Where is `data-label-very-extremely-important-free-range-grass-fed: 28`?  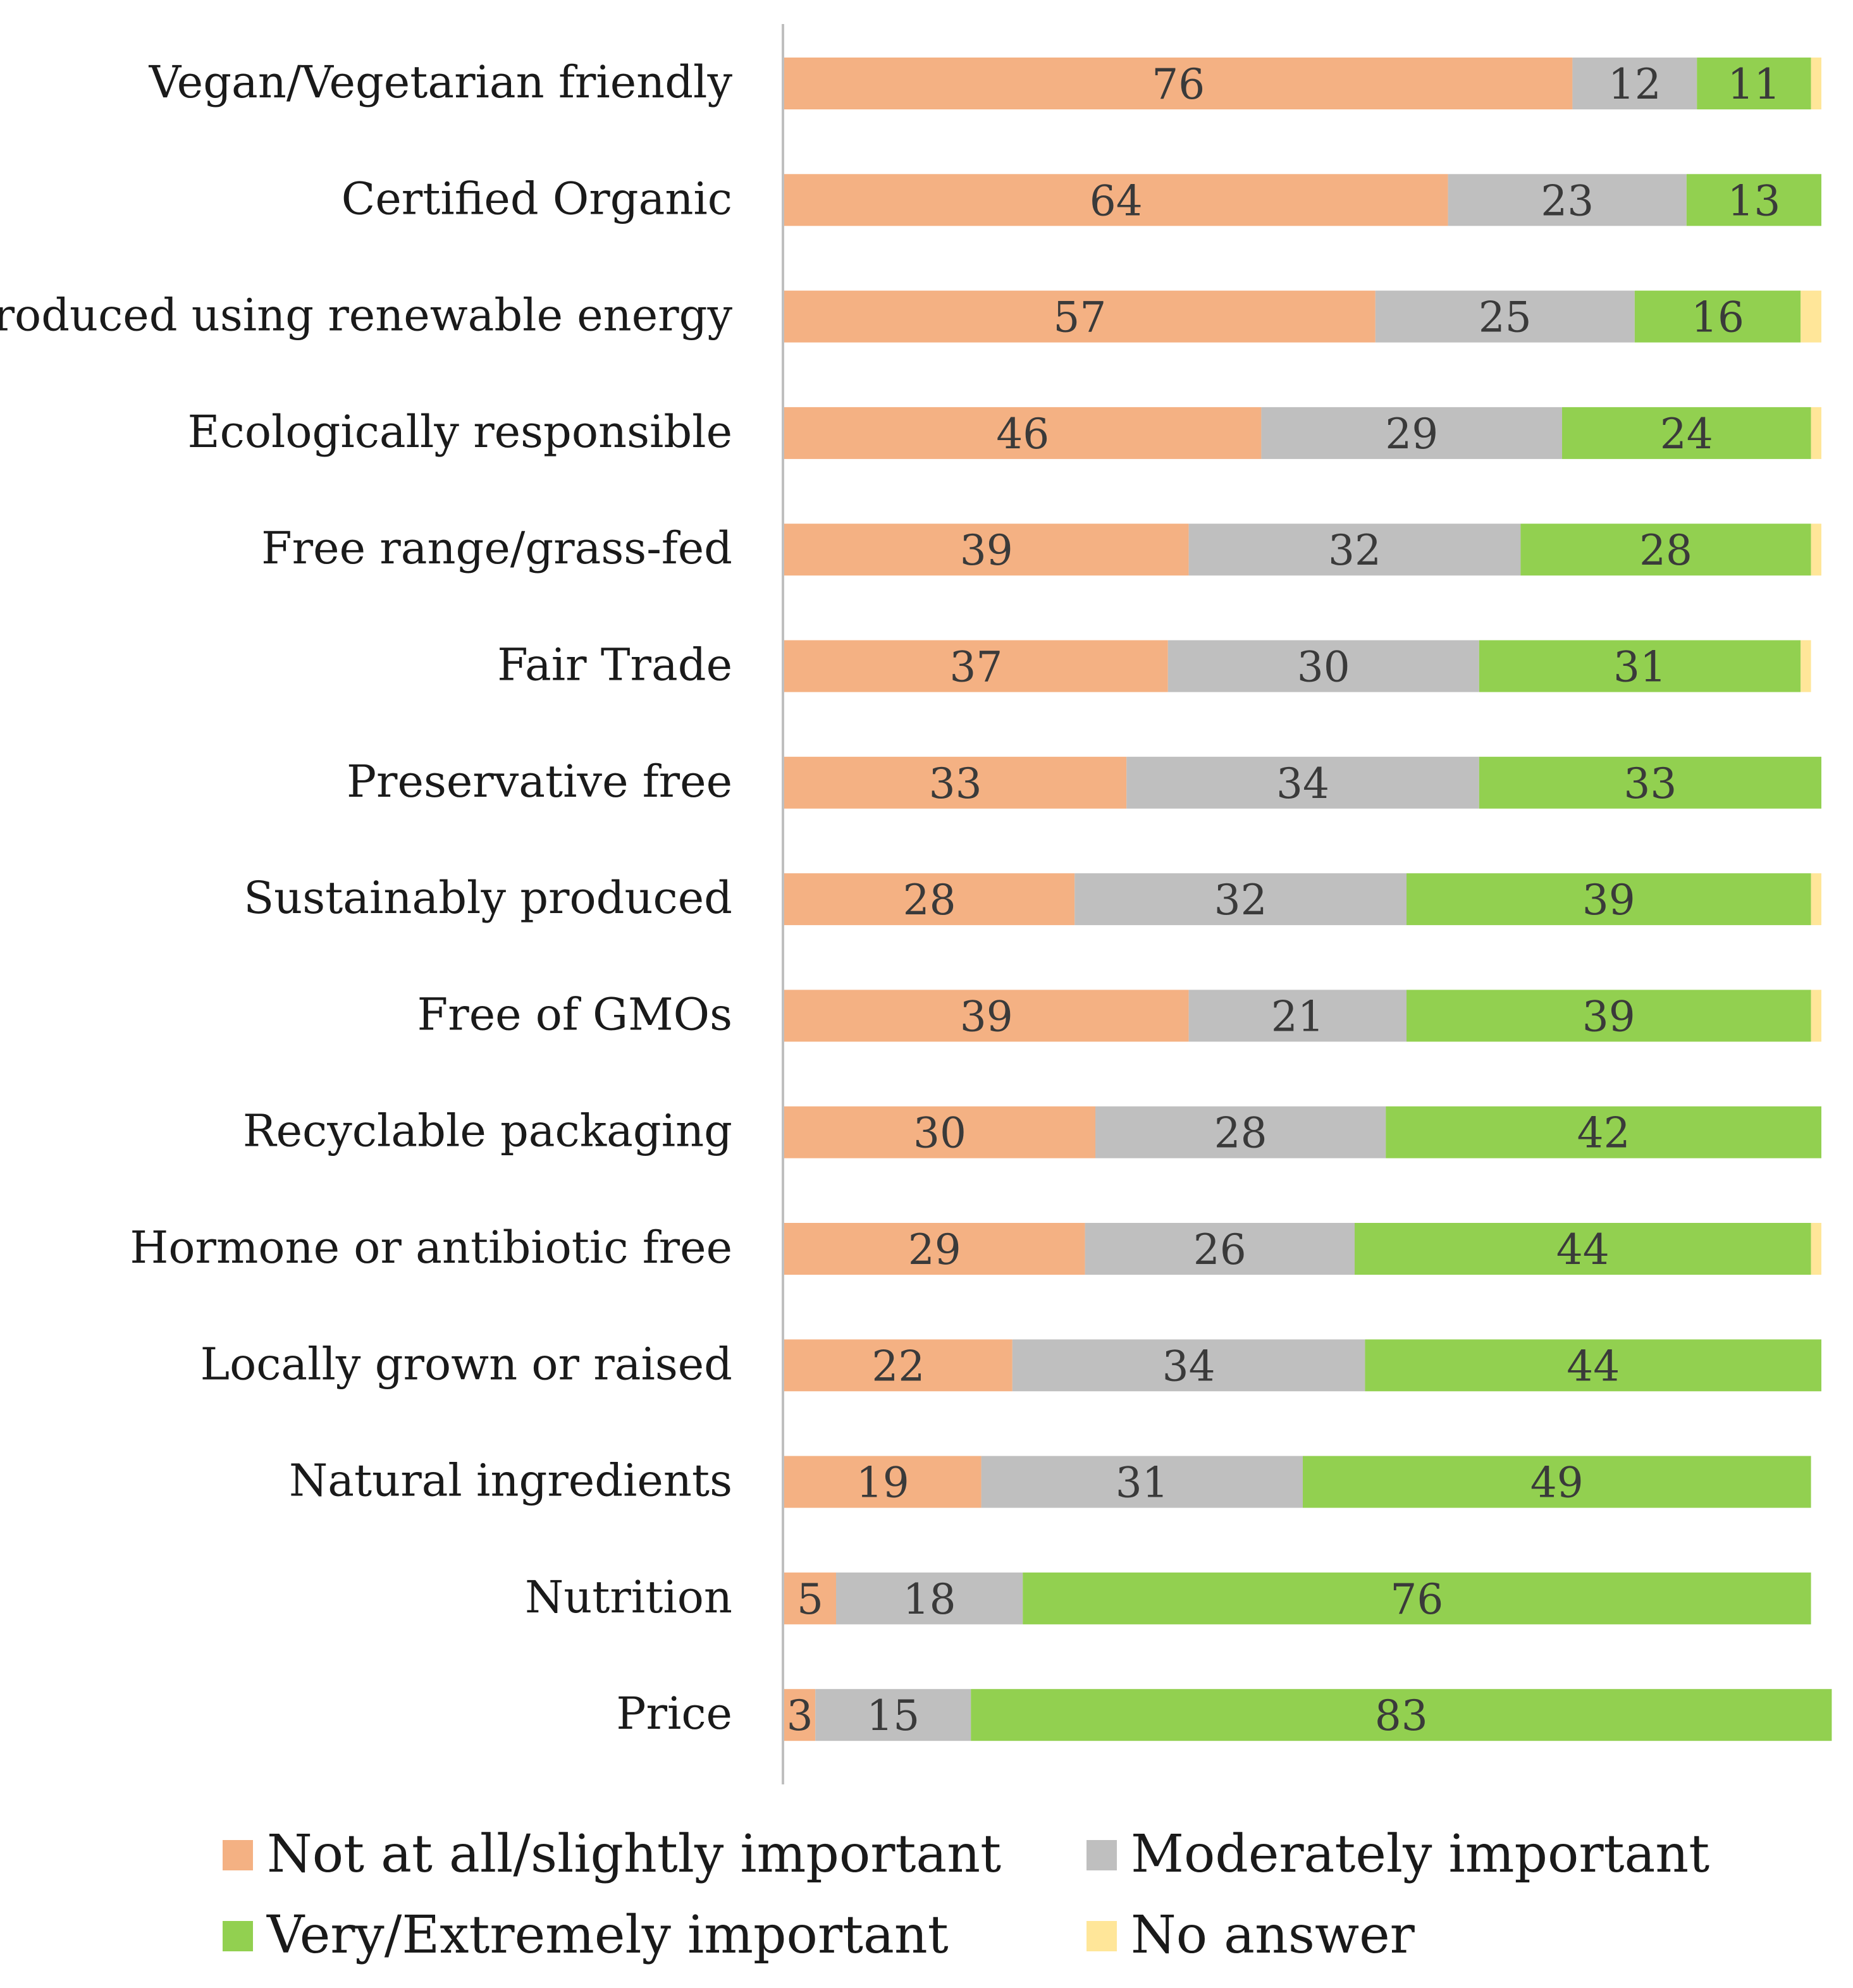
data-label-very-extremely-important-free-range-grass-fed: 28 is located at coordinates (1665, 550).